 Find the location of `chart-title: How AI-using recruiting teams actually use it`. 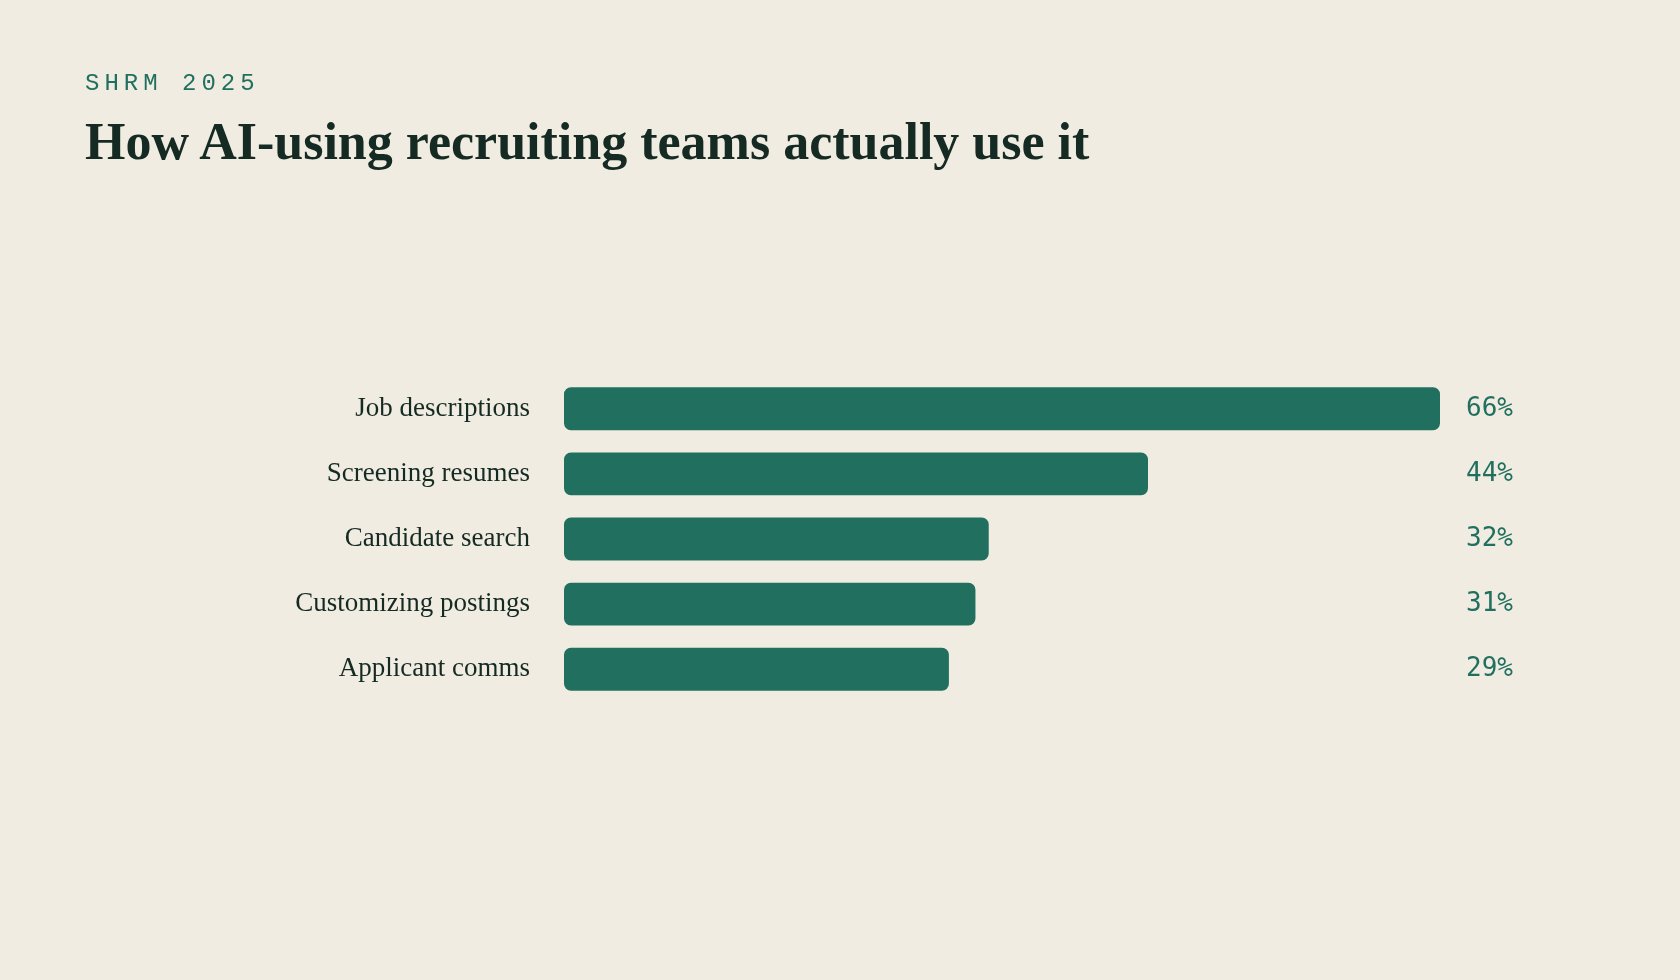

chart-title: How AI-using recruiting teams actually use it is located at coordinates (587, 141).